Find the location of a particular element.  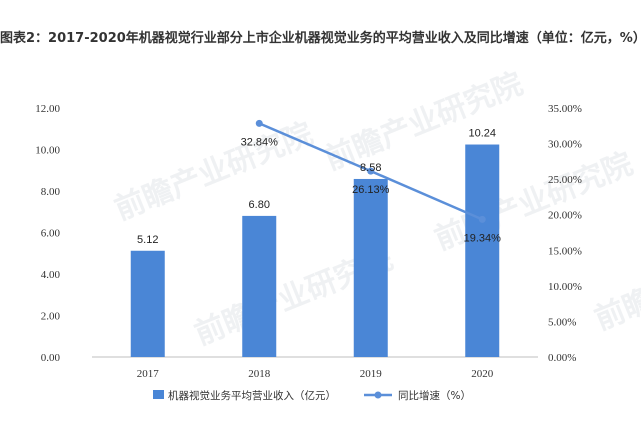

x-tick-label: 2017 is located at coordinates (148, 374).